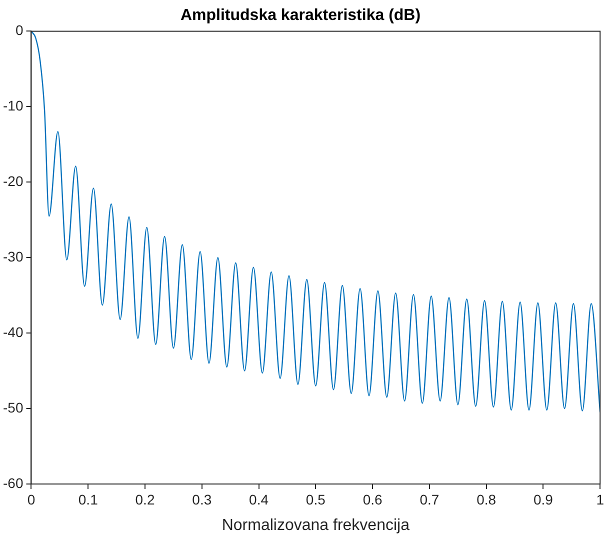 The height and width of the screenshot is (539, 607). I want to click on x-tick-label: 0, so click(31, 499).